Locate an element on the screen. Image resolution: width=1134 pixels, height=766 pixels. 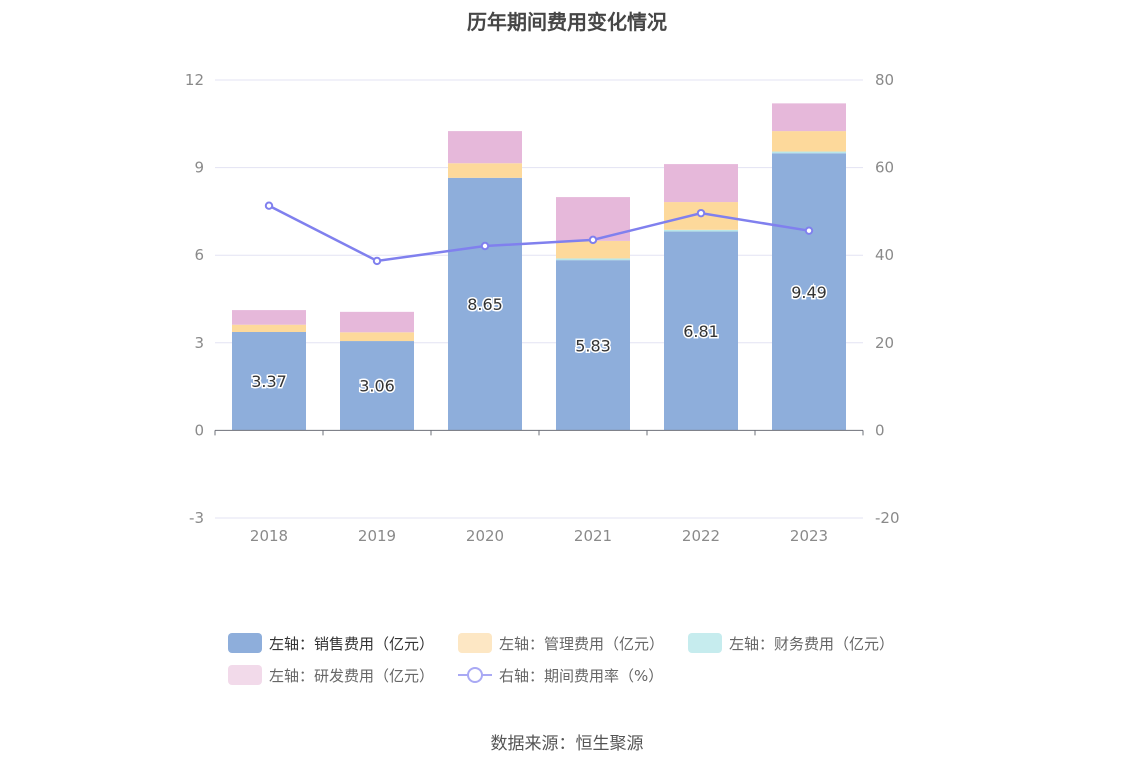
legend-line-marker-icon is located at coordinates (475, 675).